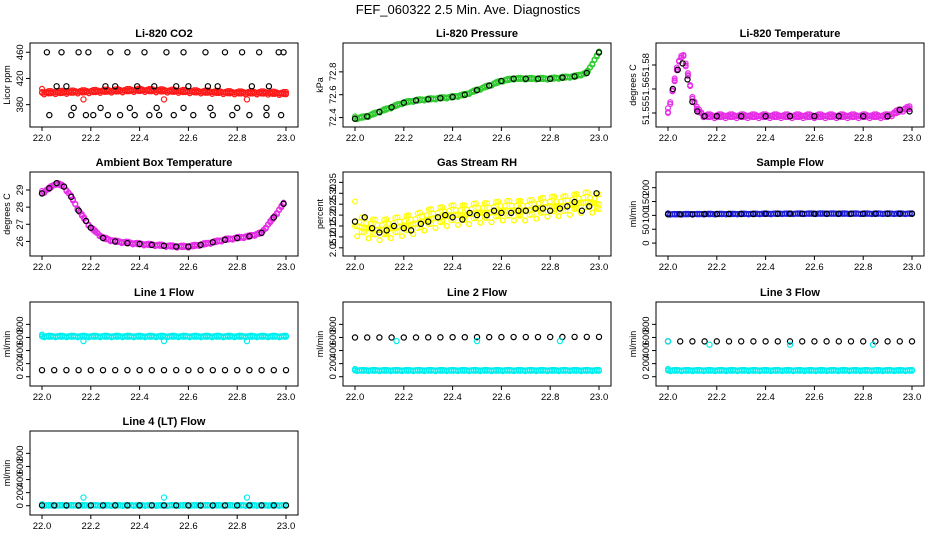  Describe the element at coordinates (164, 336) in the screenshot. I see `series-line1-cyan-top` at that location.